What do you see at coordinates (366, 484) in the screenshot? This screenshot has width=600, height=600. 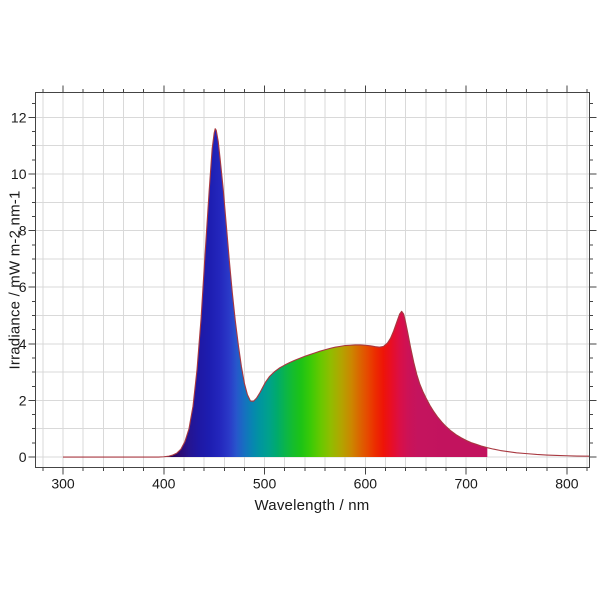 I see `x-tick-label: 600` at bounding box center [366, 484].